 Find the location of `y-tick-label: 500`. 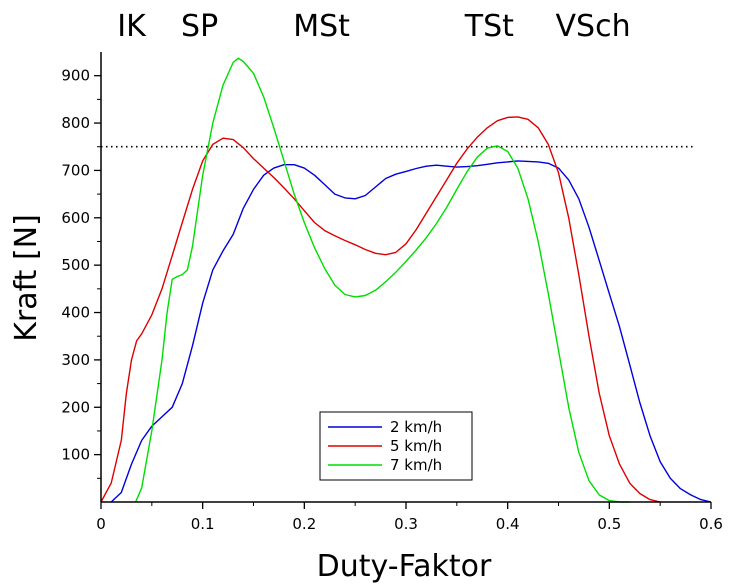

y-tick-label: 500 is located at coordinates (75, 265).